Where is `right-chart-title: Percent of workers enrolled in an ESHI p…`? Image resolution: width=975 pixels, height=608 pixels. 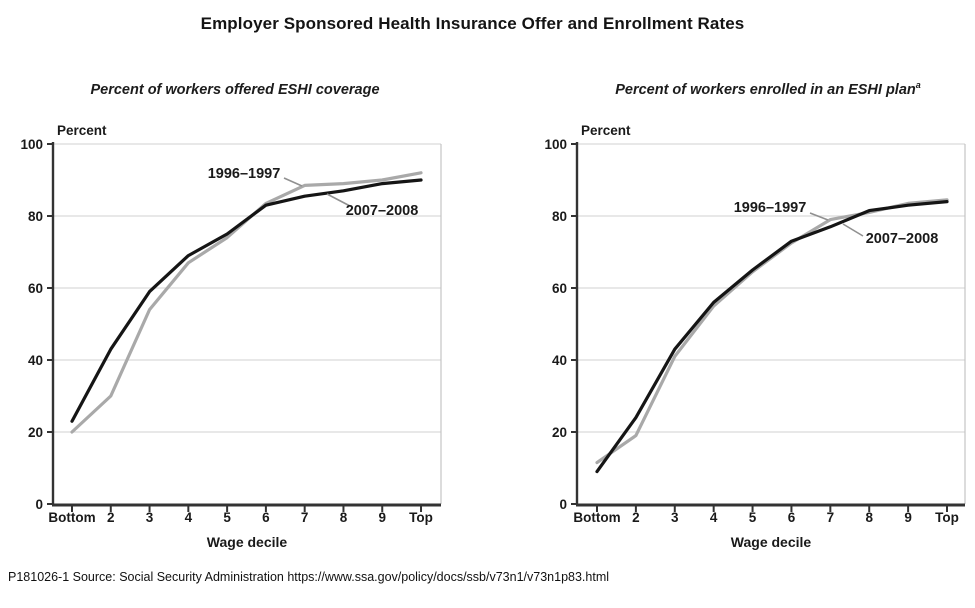 right-chart-title: Percent of workers enrolled in an ESHI p… is located at coordinates (764, 89).